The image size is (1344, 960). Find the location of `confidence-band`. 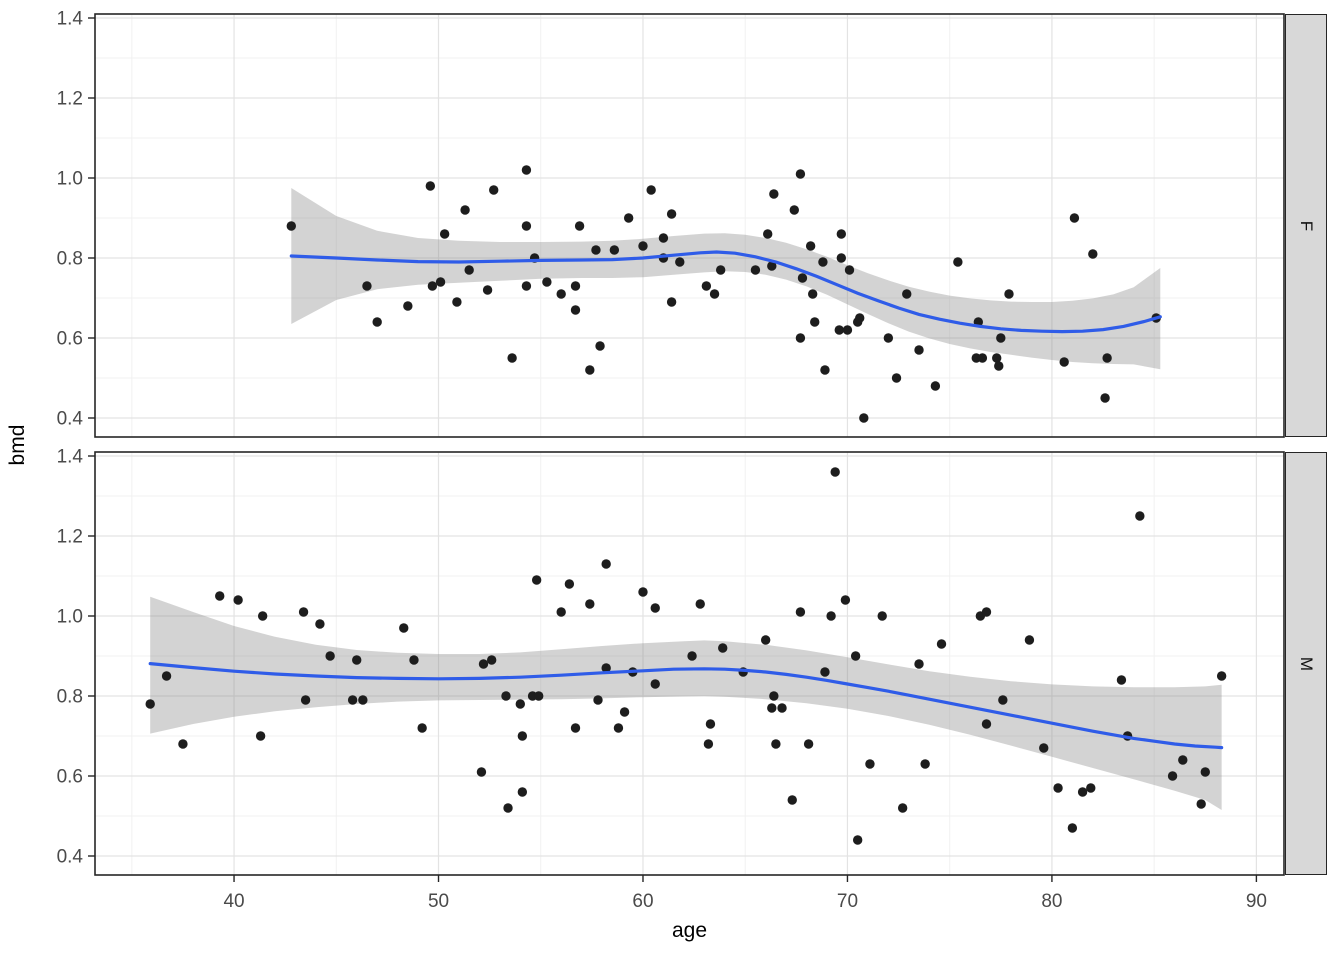

confidence-band is located at coordinates (726, 279).